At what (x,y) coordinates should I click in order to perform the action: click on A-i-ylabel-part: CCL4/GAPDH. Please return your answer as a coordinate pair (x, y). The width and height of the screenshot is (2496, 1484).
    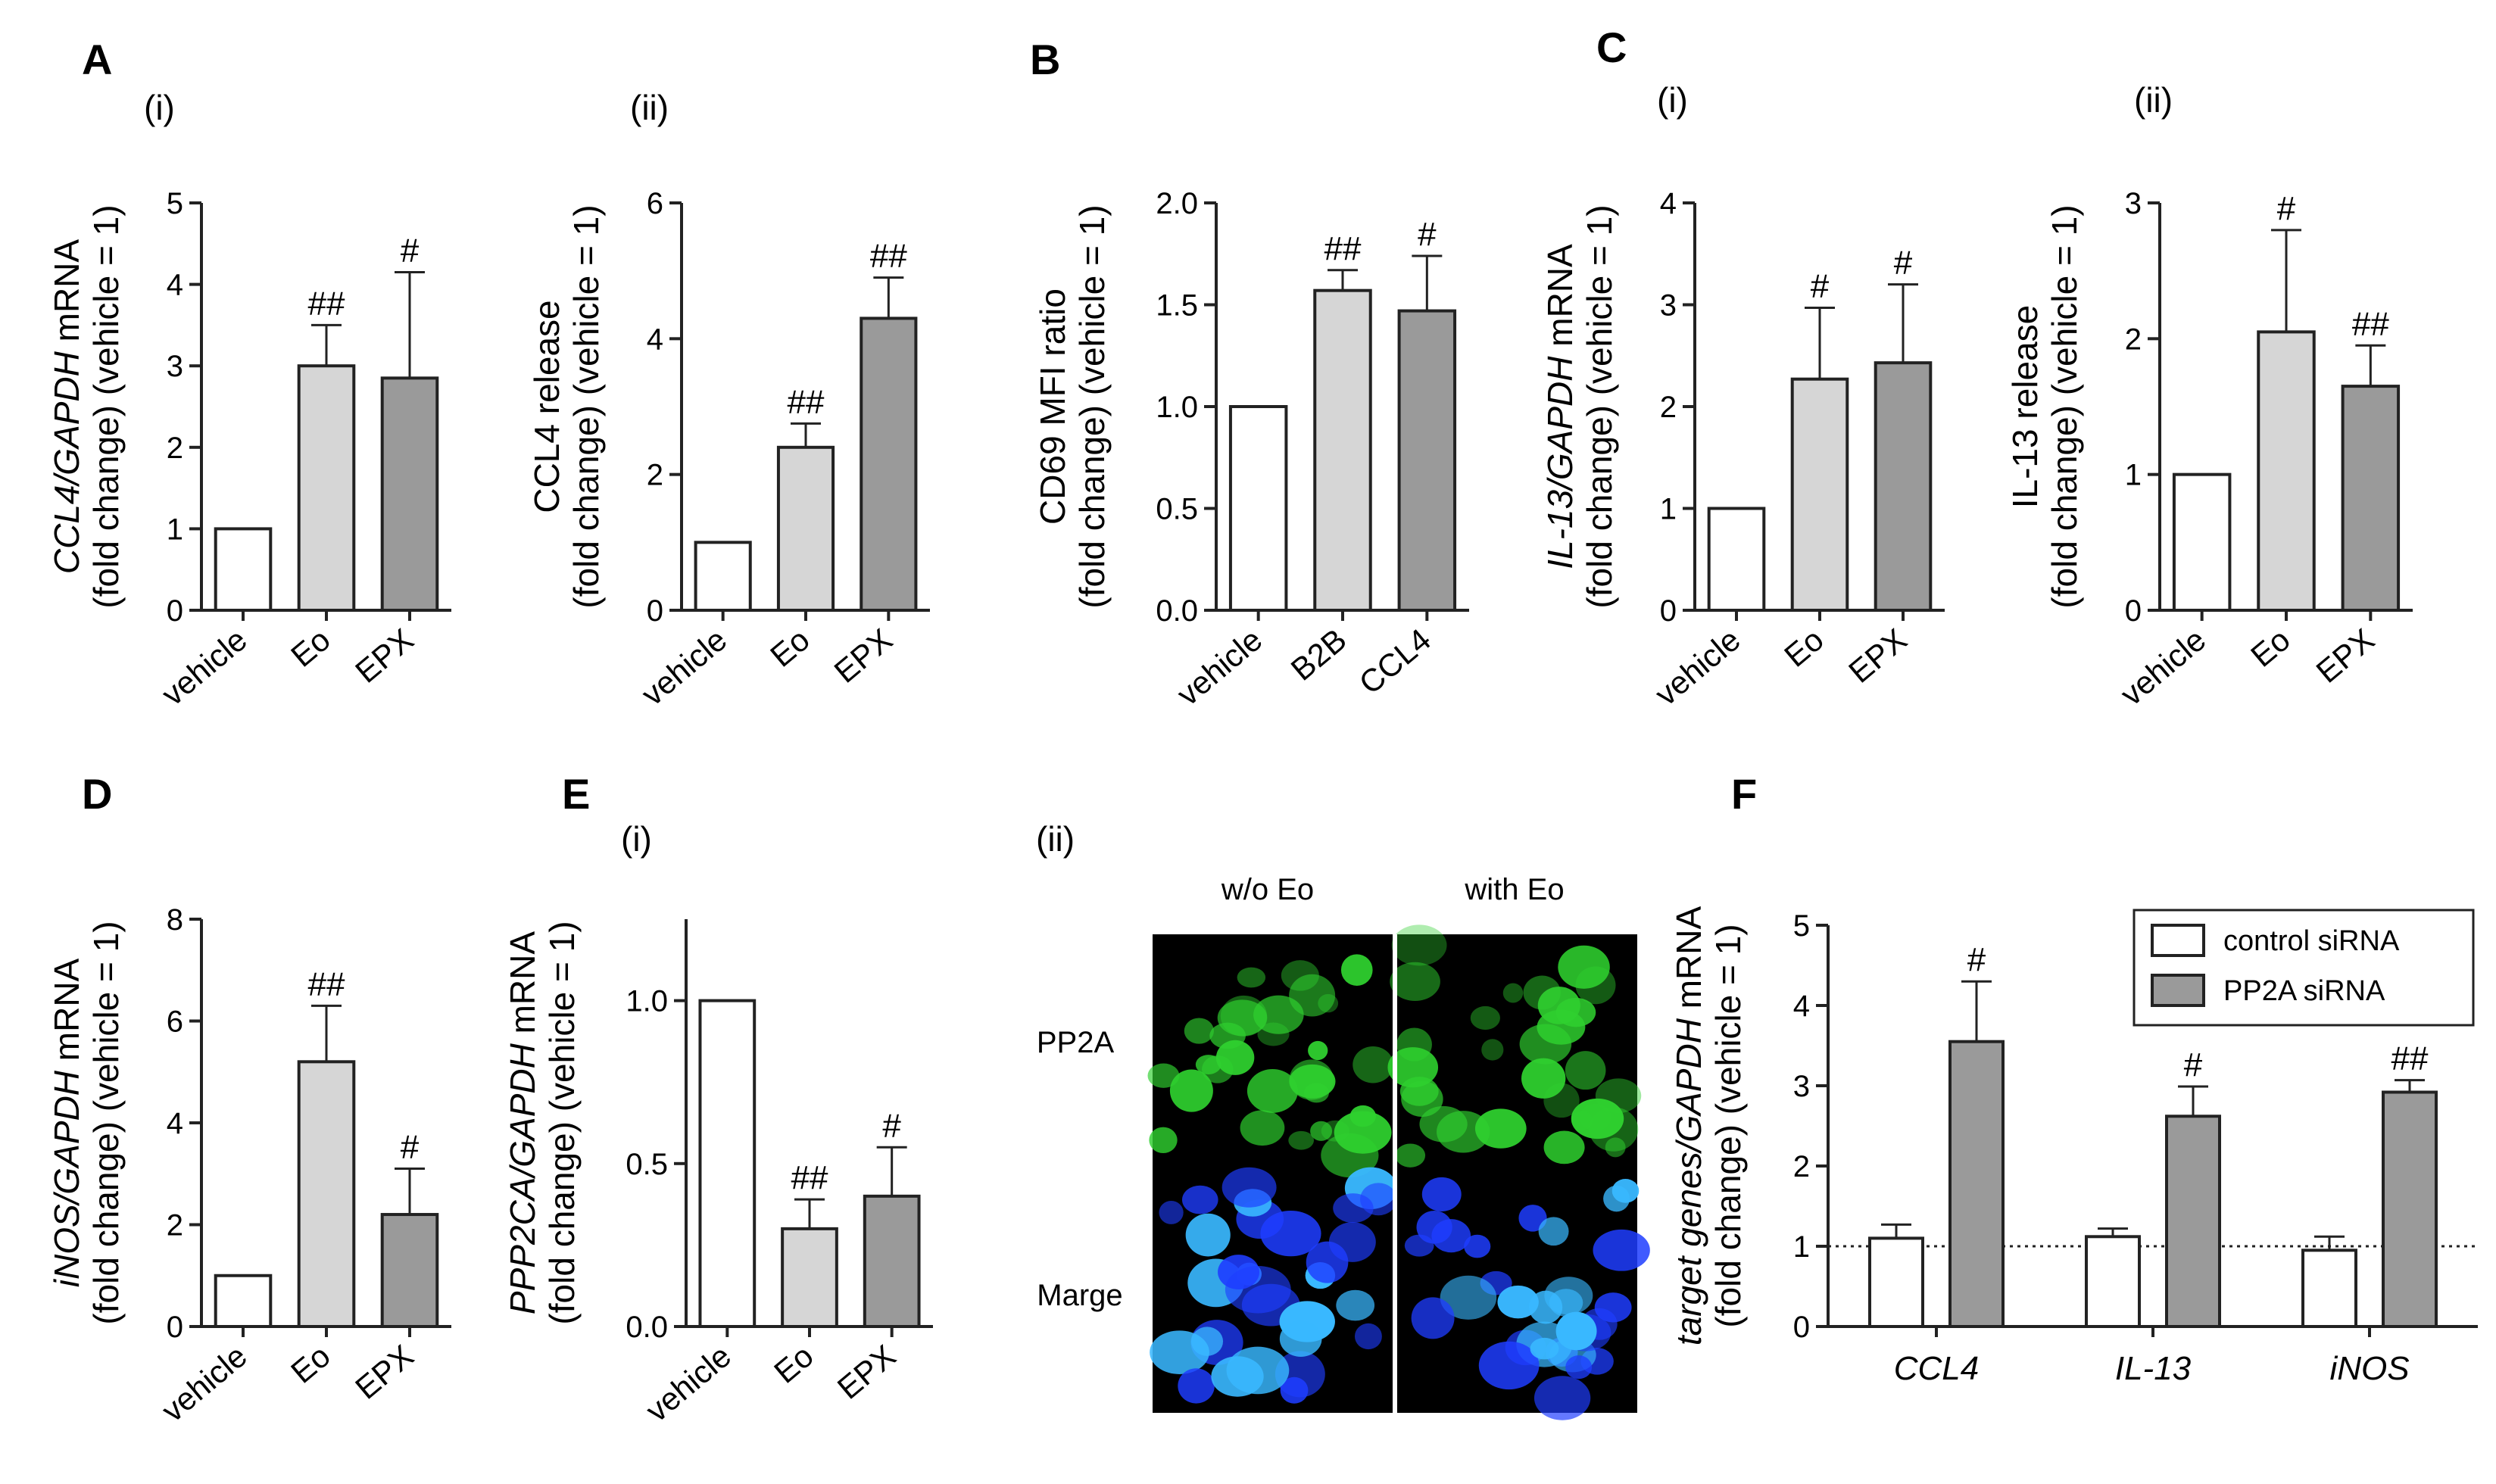
    Looking at the image, I should click on (66, 462).